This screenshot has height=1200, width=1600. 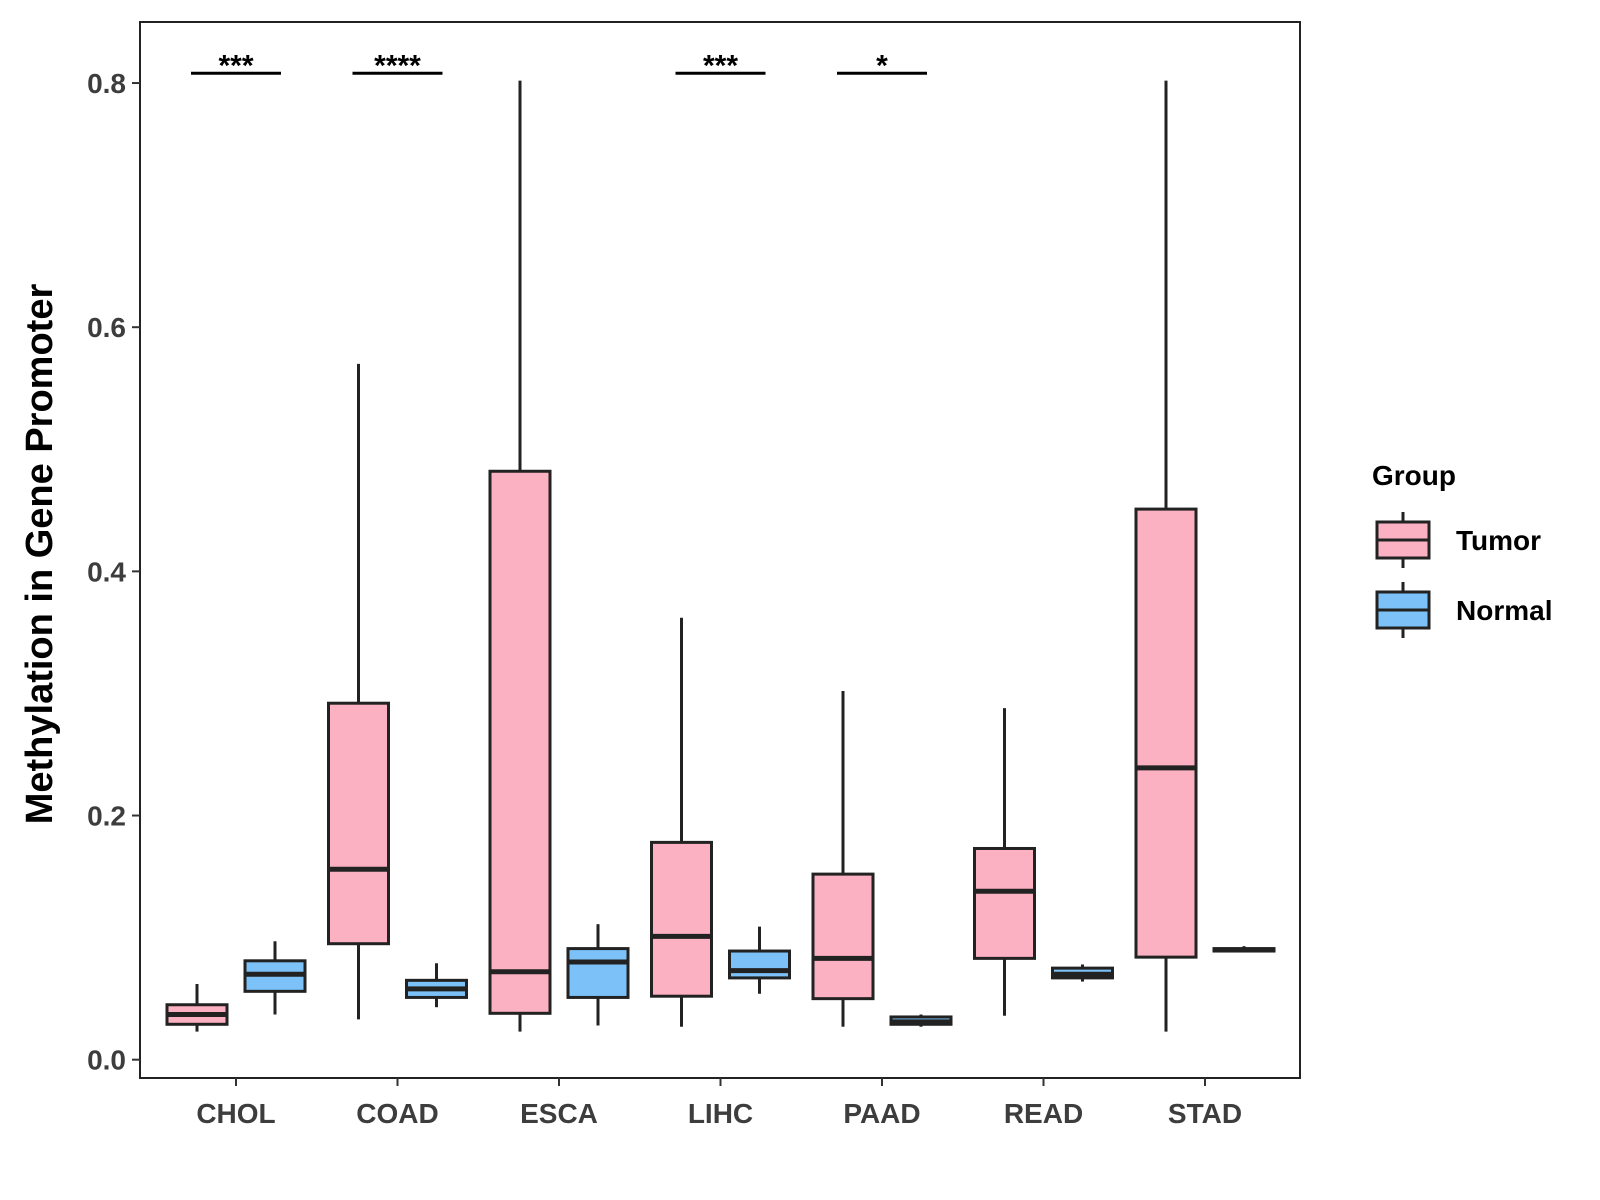 I want to click on legend: Group Tumor Normal, so click(x=1462, y=549).